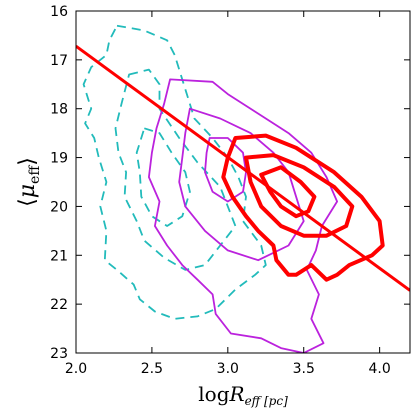 The height and width of the screenshot is (415, 415). What do you see at coordinates (59, 207) in the screenshot?
I see `y-tick-label: 20` at bounding box center [59, 207].